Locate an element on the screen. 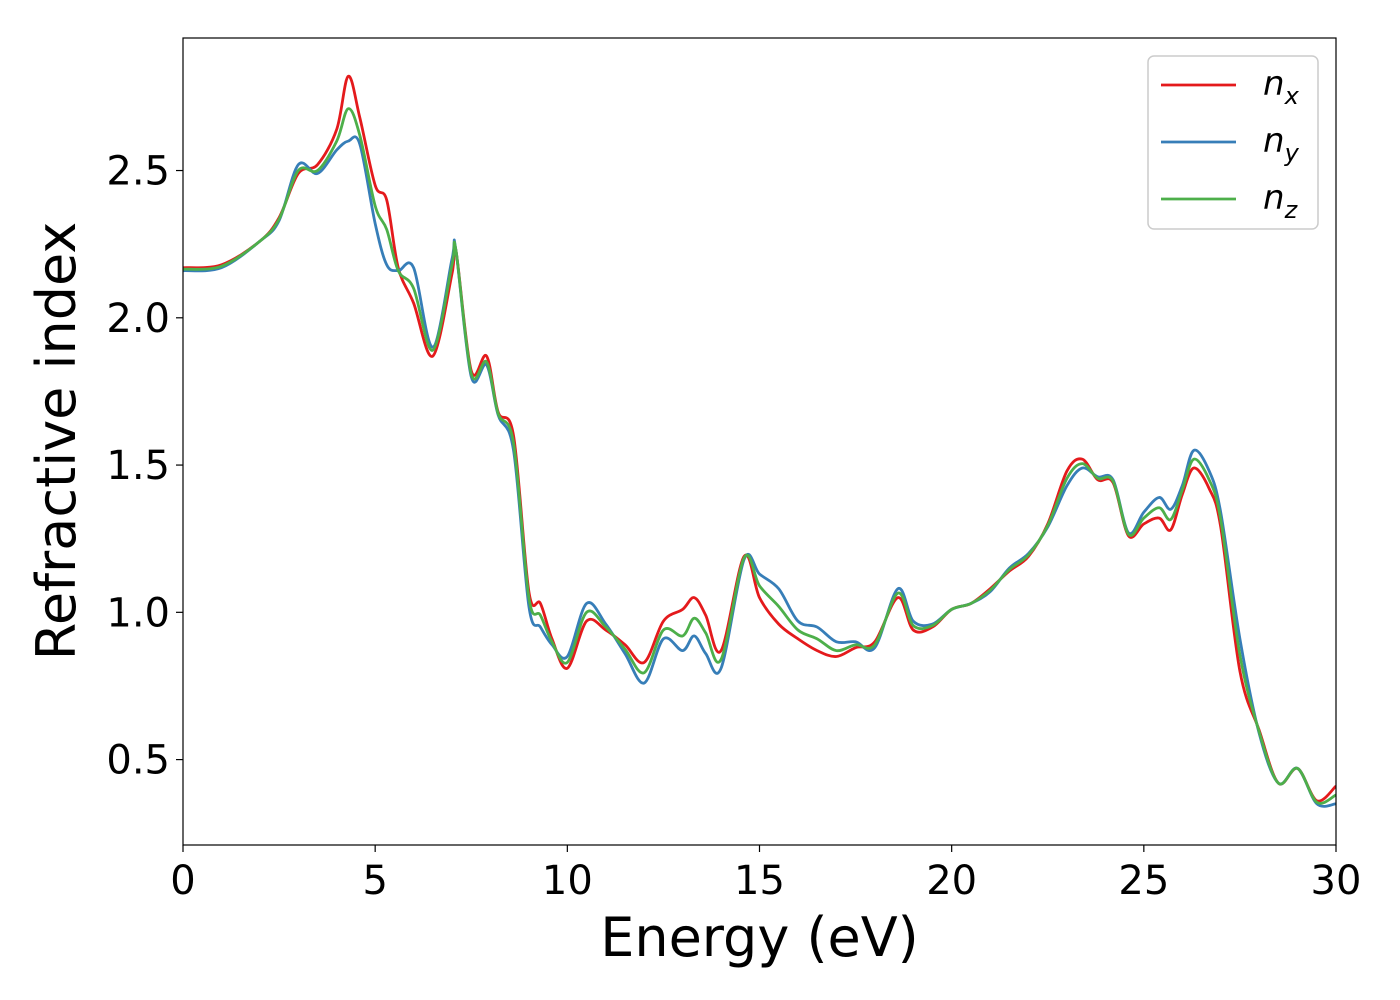 This screenshot has width=1400, height=1000. x-tick-label: 20 is located at coordinates (951, 881).